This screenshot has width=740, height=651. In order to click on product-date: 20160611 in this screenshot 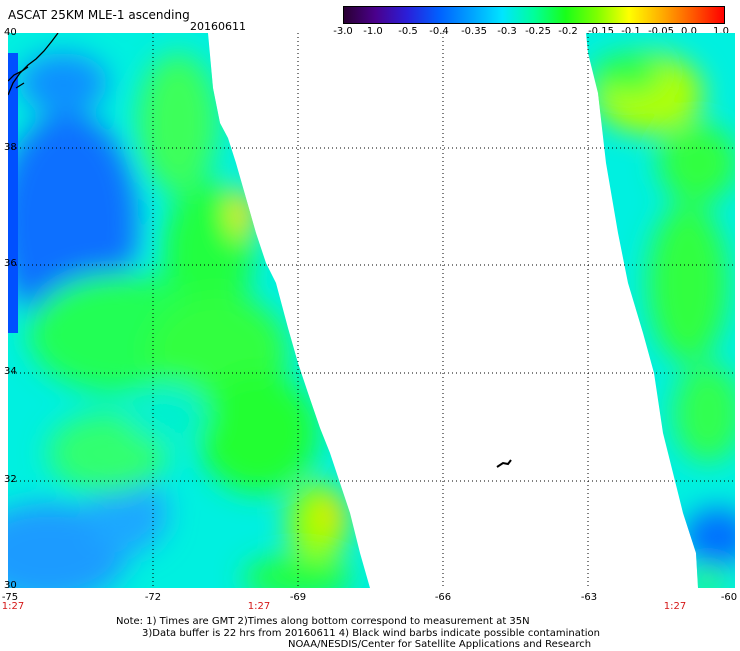, I will do `click(218, 26)`.